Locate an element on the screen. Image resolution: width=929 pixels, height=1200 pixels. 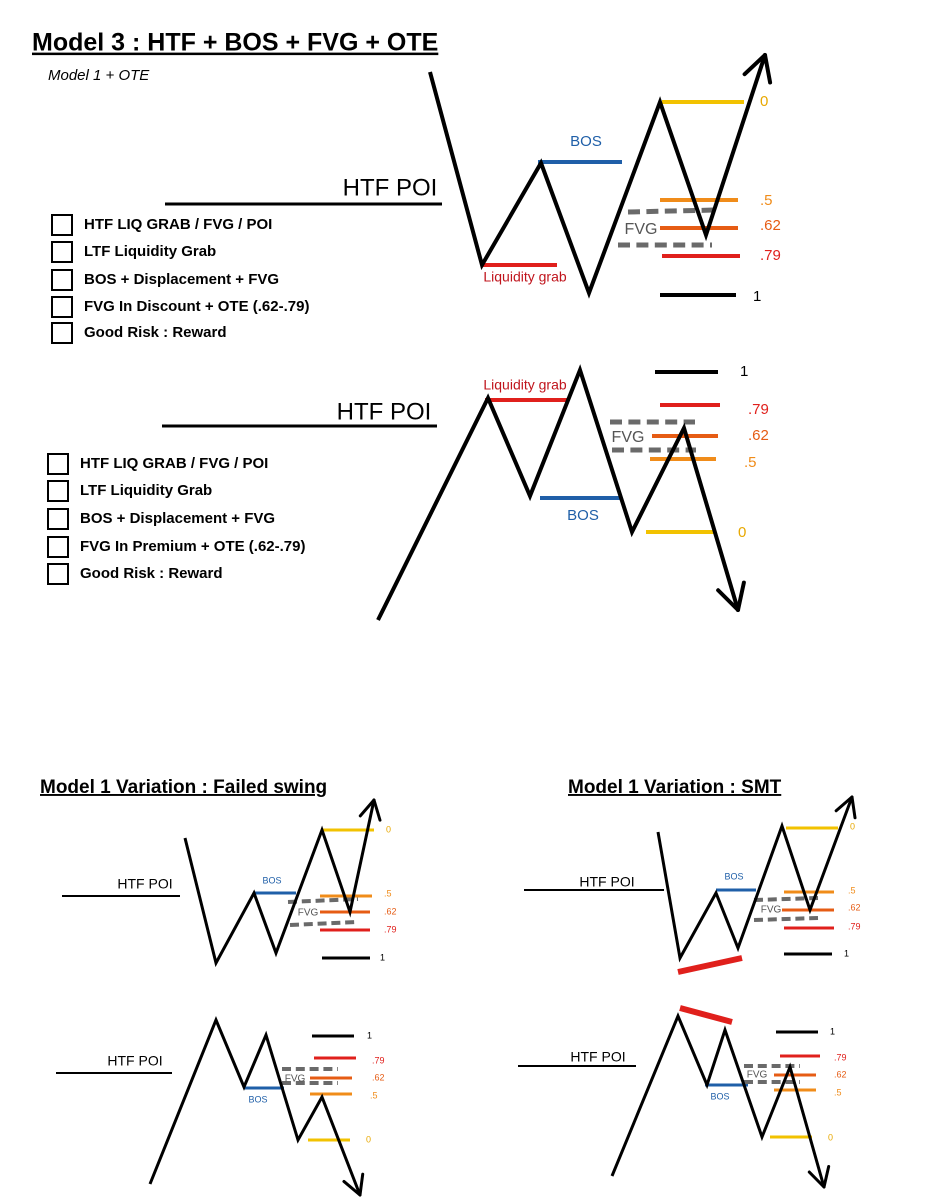
subtitle: Model 1 + OTE is located at coordinates (99, 75).